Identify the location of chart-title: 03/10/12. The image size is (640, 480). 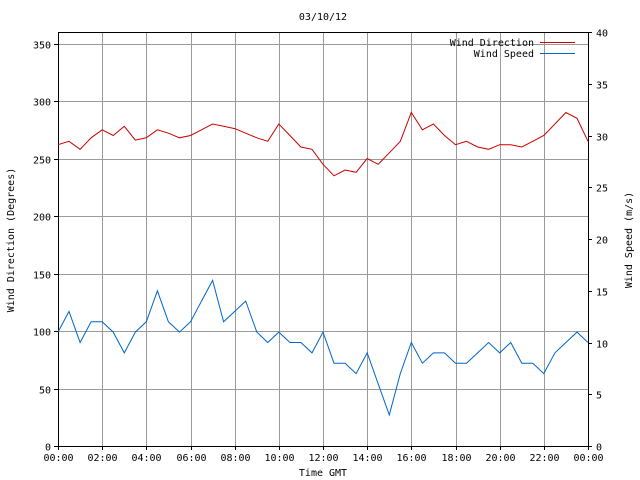
(323, 17).